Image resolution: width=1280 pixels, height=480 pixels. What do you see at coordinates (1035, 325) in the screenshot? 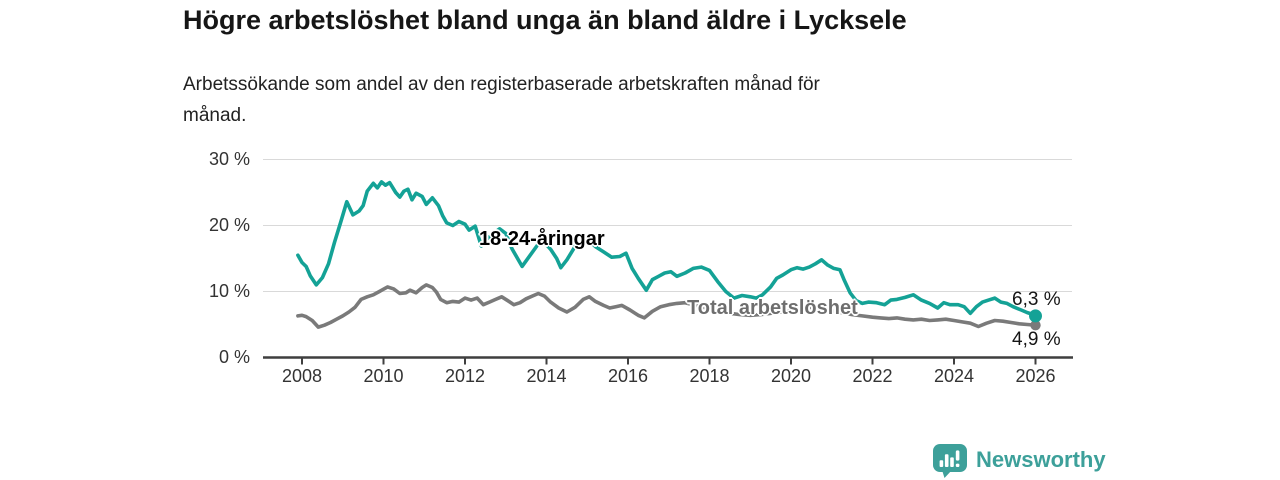
I see `series-end-dot-total` at bounding box center [1035, 325].